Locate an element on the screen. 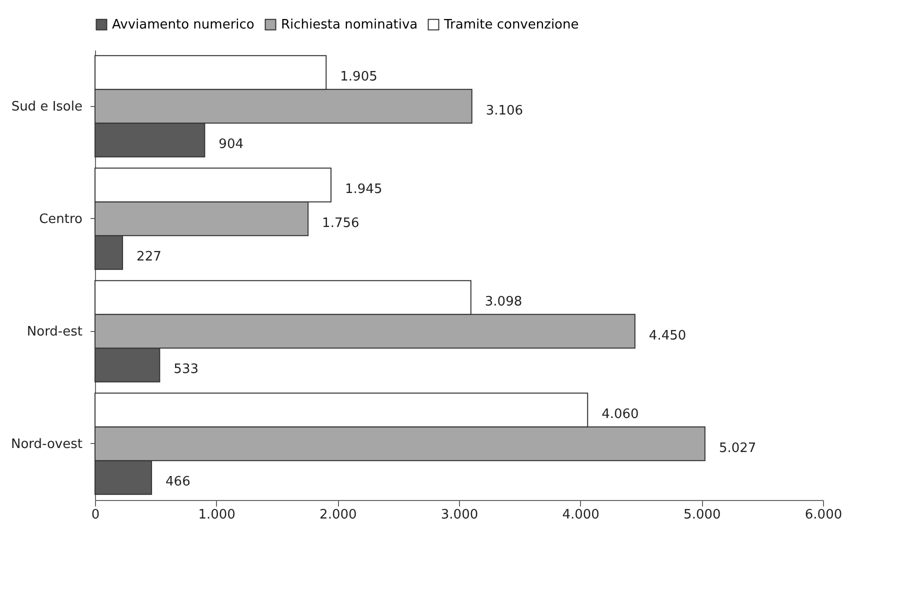  x-tick-label: 6.000 is located at coordinates (823, 515).